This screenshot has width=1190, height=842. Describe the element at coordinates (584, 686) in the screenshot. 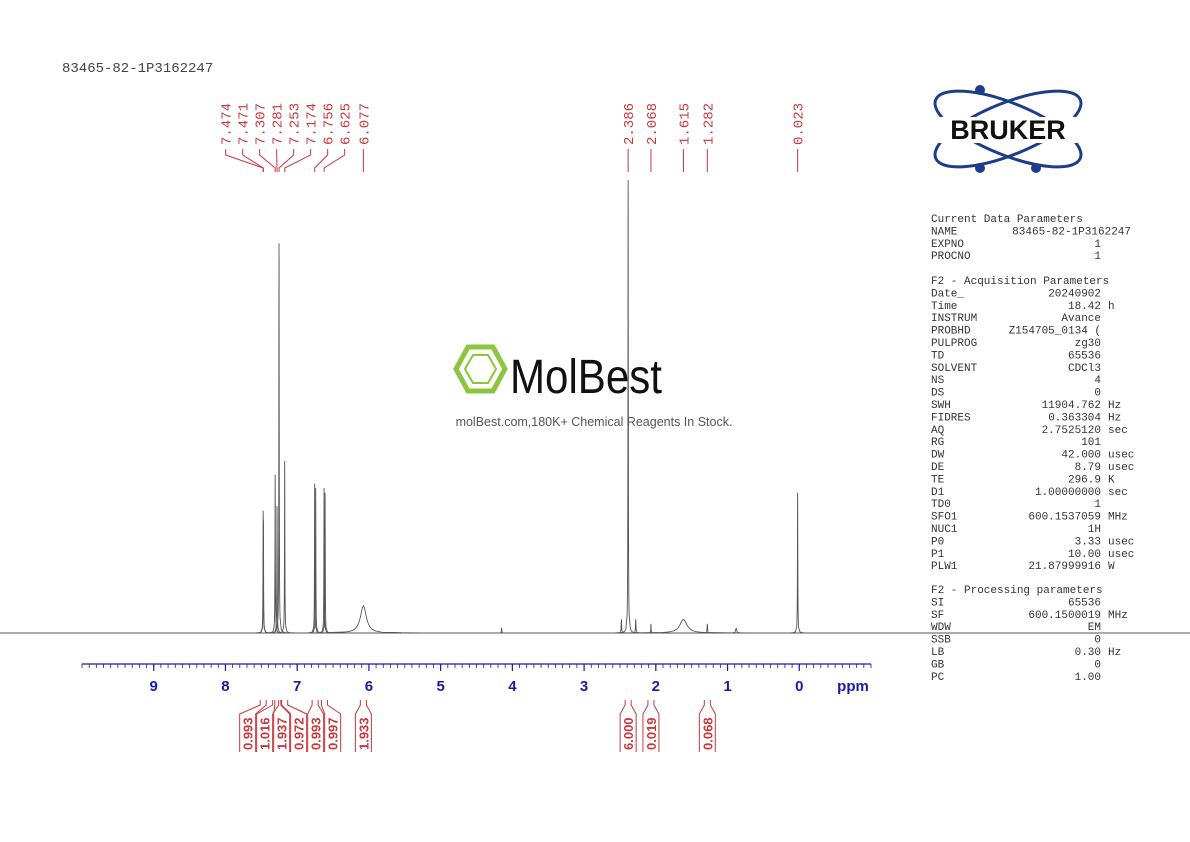

I see `x-tick-label: 3` at that location.